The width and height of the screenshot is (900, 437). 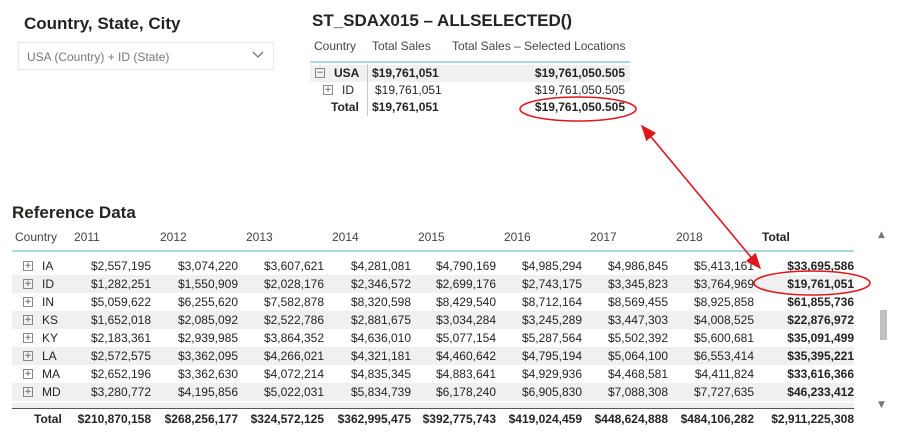 I want to click on row-year-cell: $2,743,175, so click(x=551, y=284).